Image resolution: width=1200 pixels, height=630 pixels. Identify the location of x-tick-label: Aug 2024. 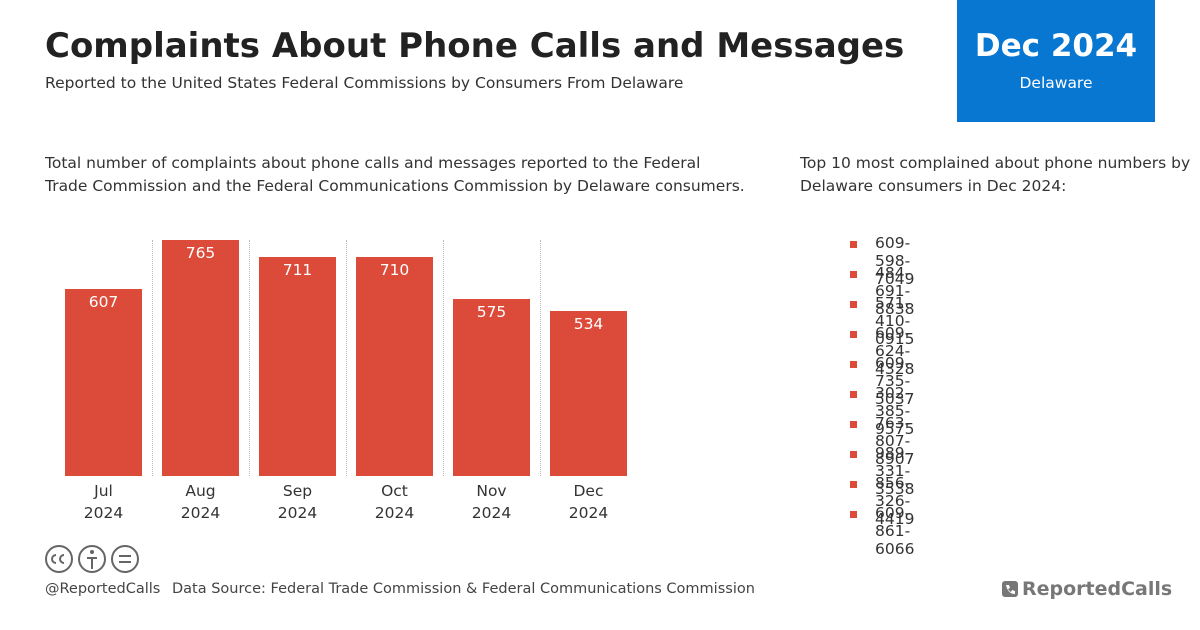
(200, 502).